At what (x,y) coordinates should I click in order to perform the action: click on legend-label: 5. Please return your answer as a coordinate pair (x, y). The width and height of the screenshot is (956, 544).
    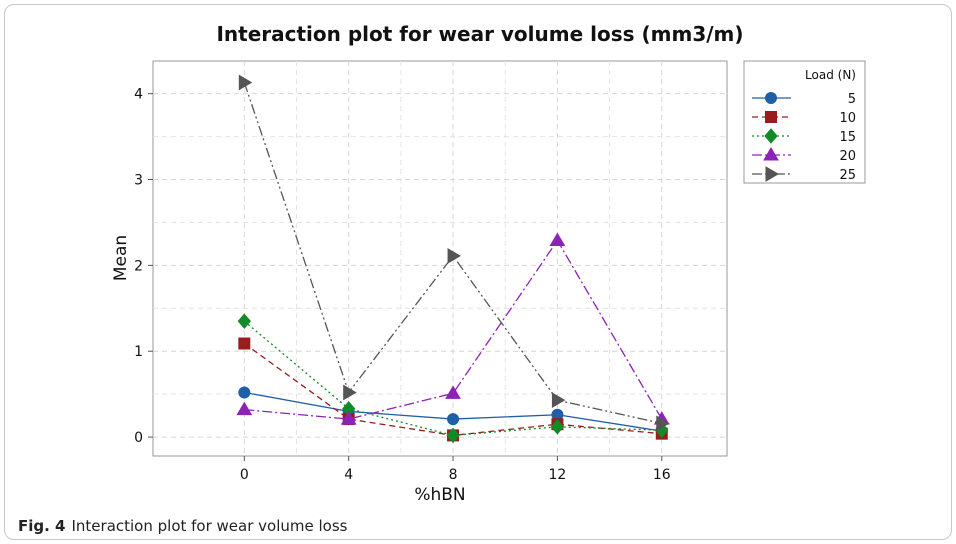
    Looking at the image, I should click on (852, 99).